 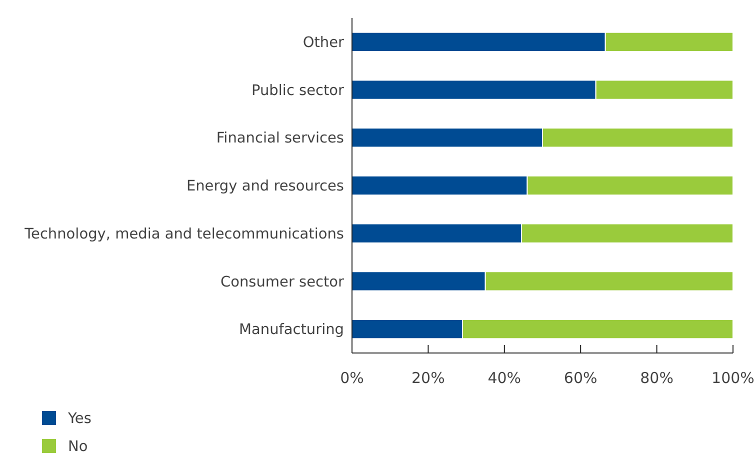 What do you see at coordinates (352, 378) in the screenshot?
I see `x-tick-label: 0%` at bounding box center [352, 378].